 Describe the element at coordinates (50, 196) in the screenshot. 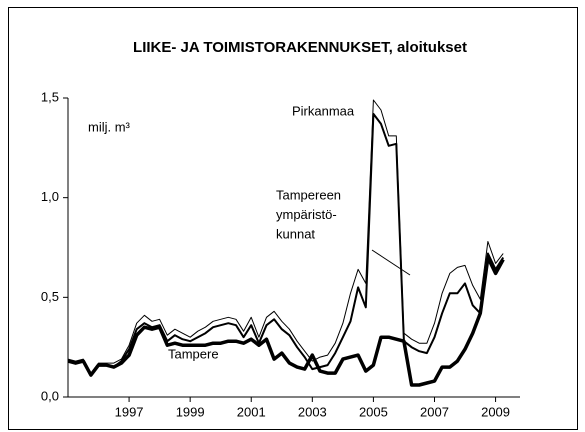

I see `y-tick-label: 1,0` at that location.